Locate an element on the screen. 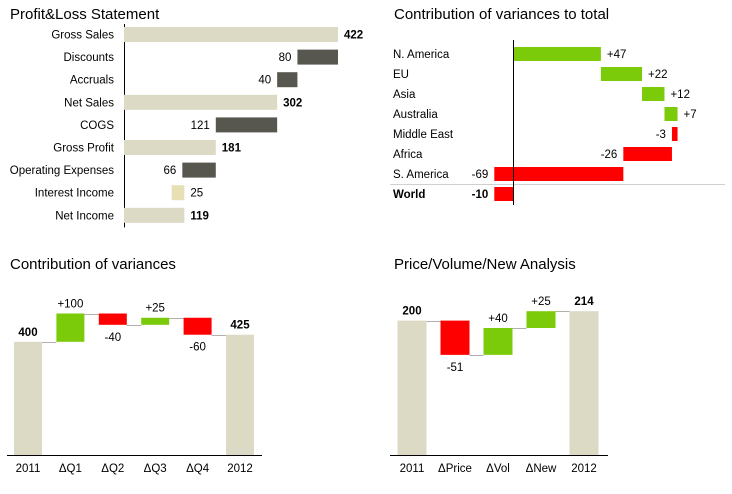  pl-value-label: 66 is located at coordinates (170, 171).